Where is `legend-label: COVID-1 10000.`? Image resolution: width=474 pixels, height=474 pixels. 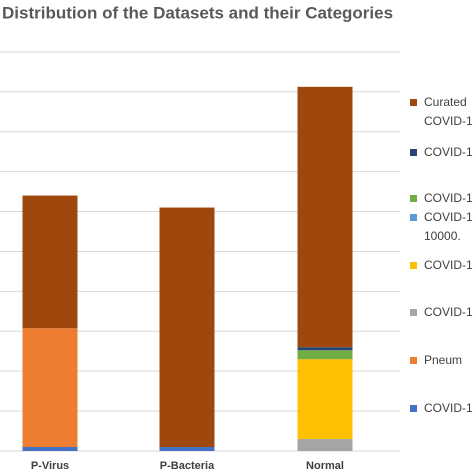
legend-label: COVID-1 10000. is located at coordinates (448, 226).